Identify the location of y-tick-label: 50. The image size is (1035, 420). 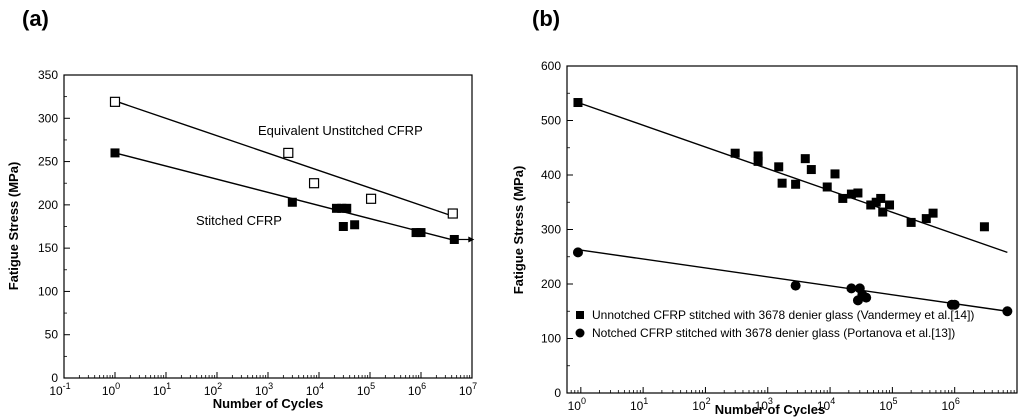
(52, 335).